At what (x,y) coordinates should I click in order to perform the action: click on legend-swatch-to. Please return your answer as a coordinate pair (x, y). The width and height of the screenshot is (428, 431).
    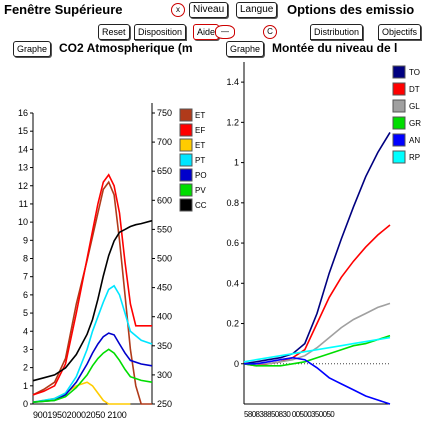
    Looking at the image, I should click on (399, 72).